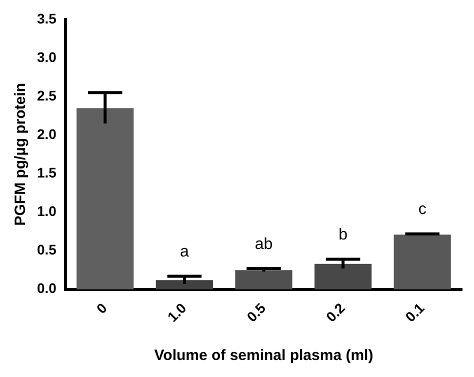  Describe the element at coordinates (264, 355) in the screenshot. I see `x-axis-title: Volume of seminal plasma (ml)` at that location.